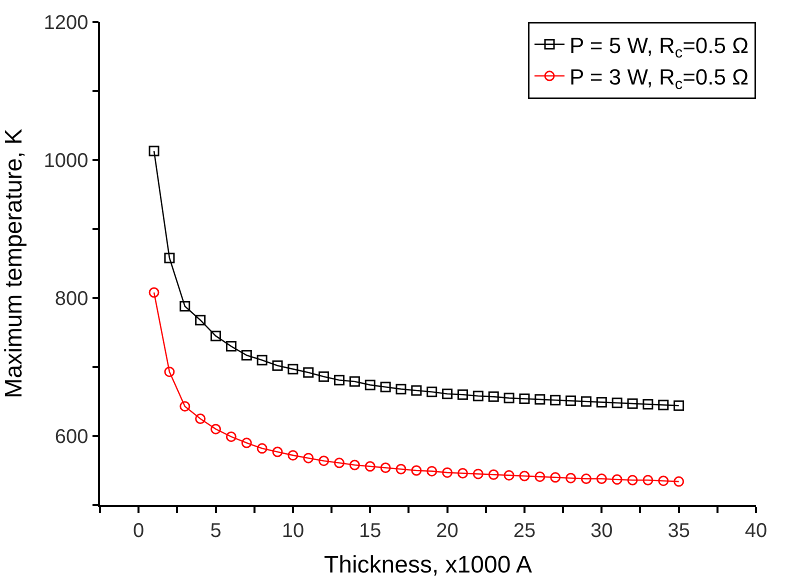 This screenshot has width=786, height=586. What do you see at coordinates (601, 531) in the screenshot?
I see `x-tick-label: 30` at bounding box center [601, 531].